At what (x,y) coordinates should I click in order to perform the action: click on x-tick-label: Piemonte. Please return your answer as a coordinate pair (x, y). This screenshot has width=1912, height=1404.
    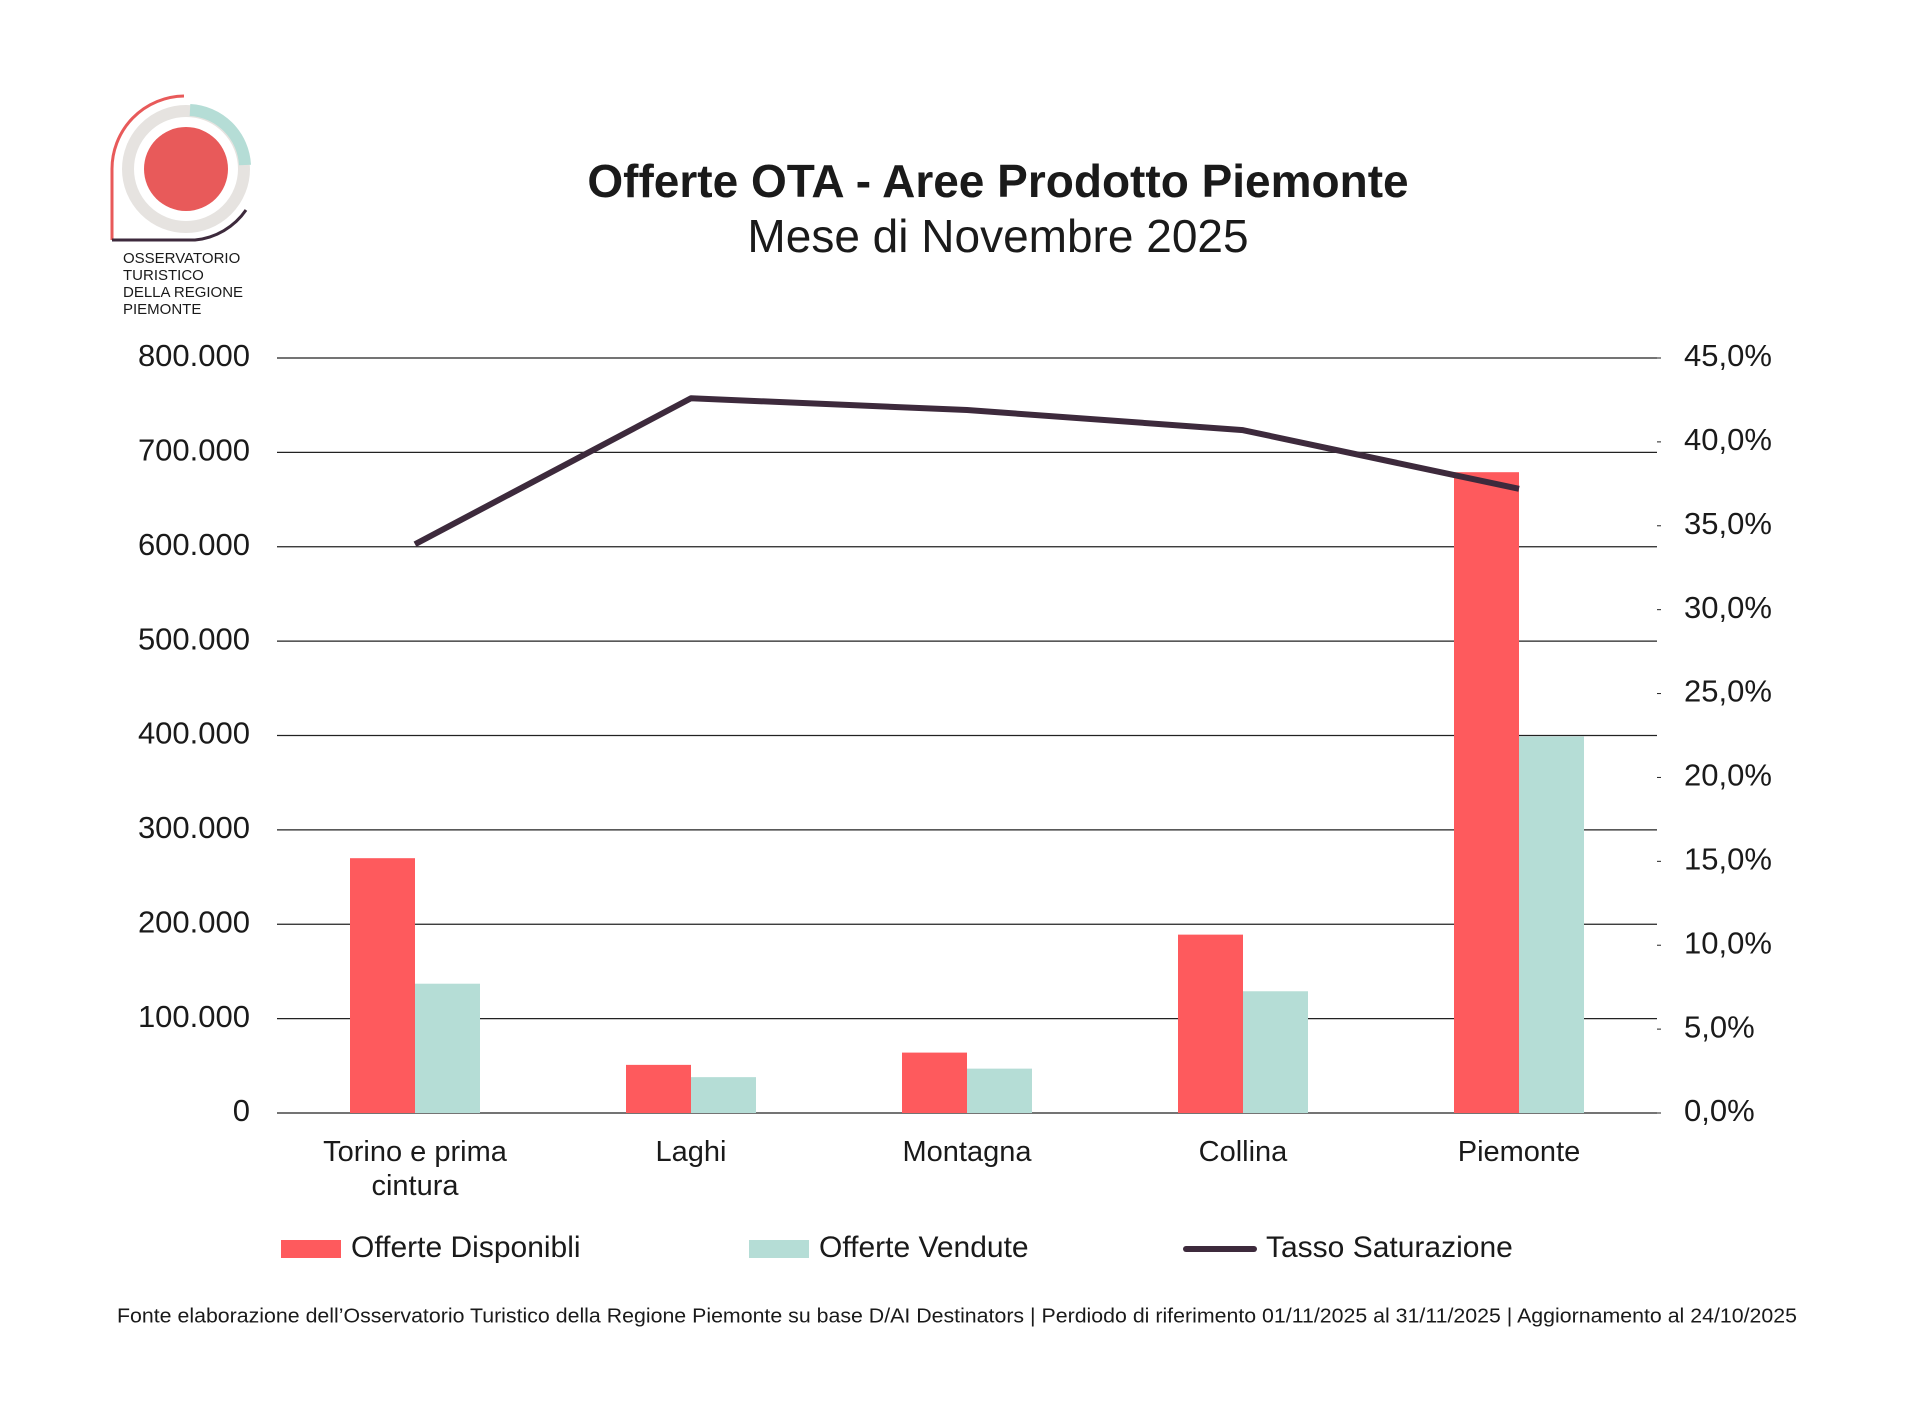
    Looking at the image, I should click on (1519, 1152).